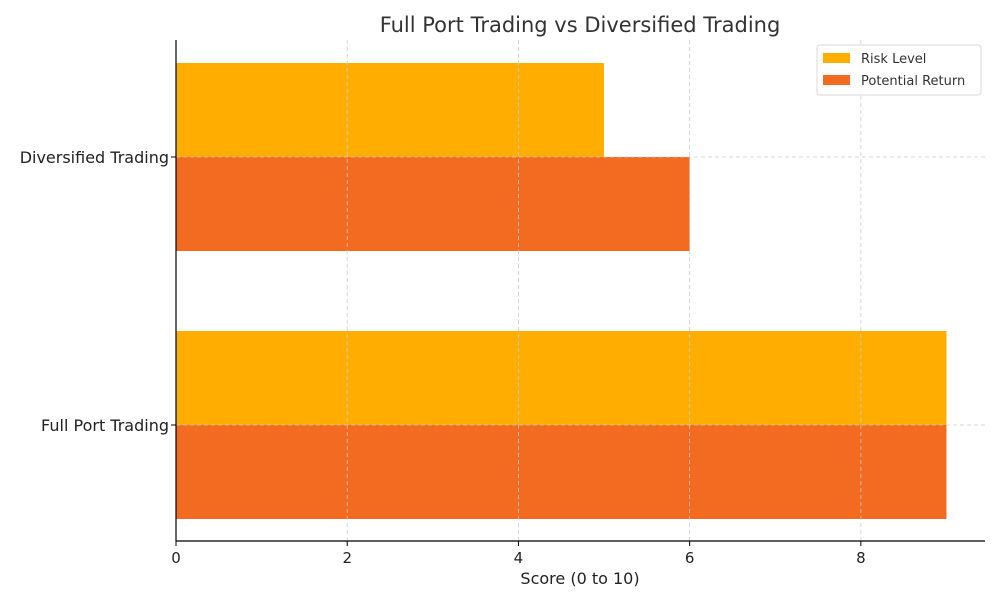 This screenshot has height=604, width=1000. I want to click on legend: Risk Level Potential Return, so click(899, 70).